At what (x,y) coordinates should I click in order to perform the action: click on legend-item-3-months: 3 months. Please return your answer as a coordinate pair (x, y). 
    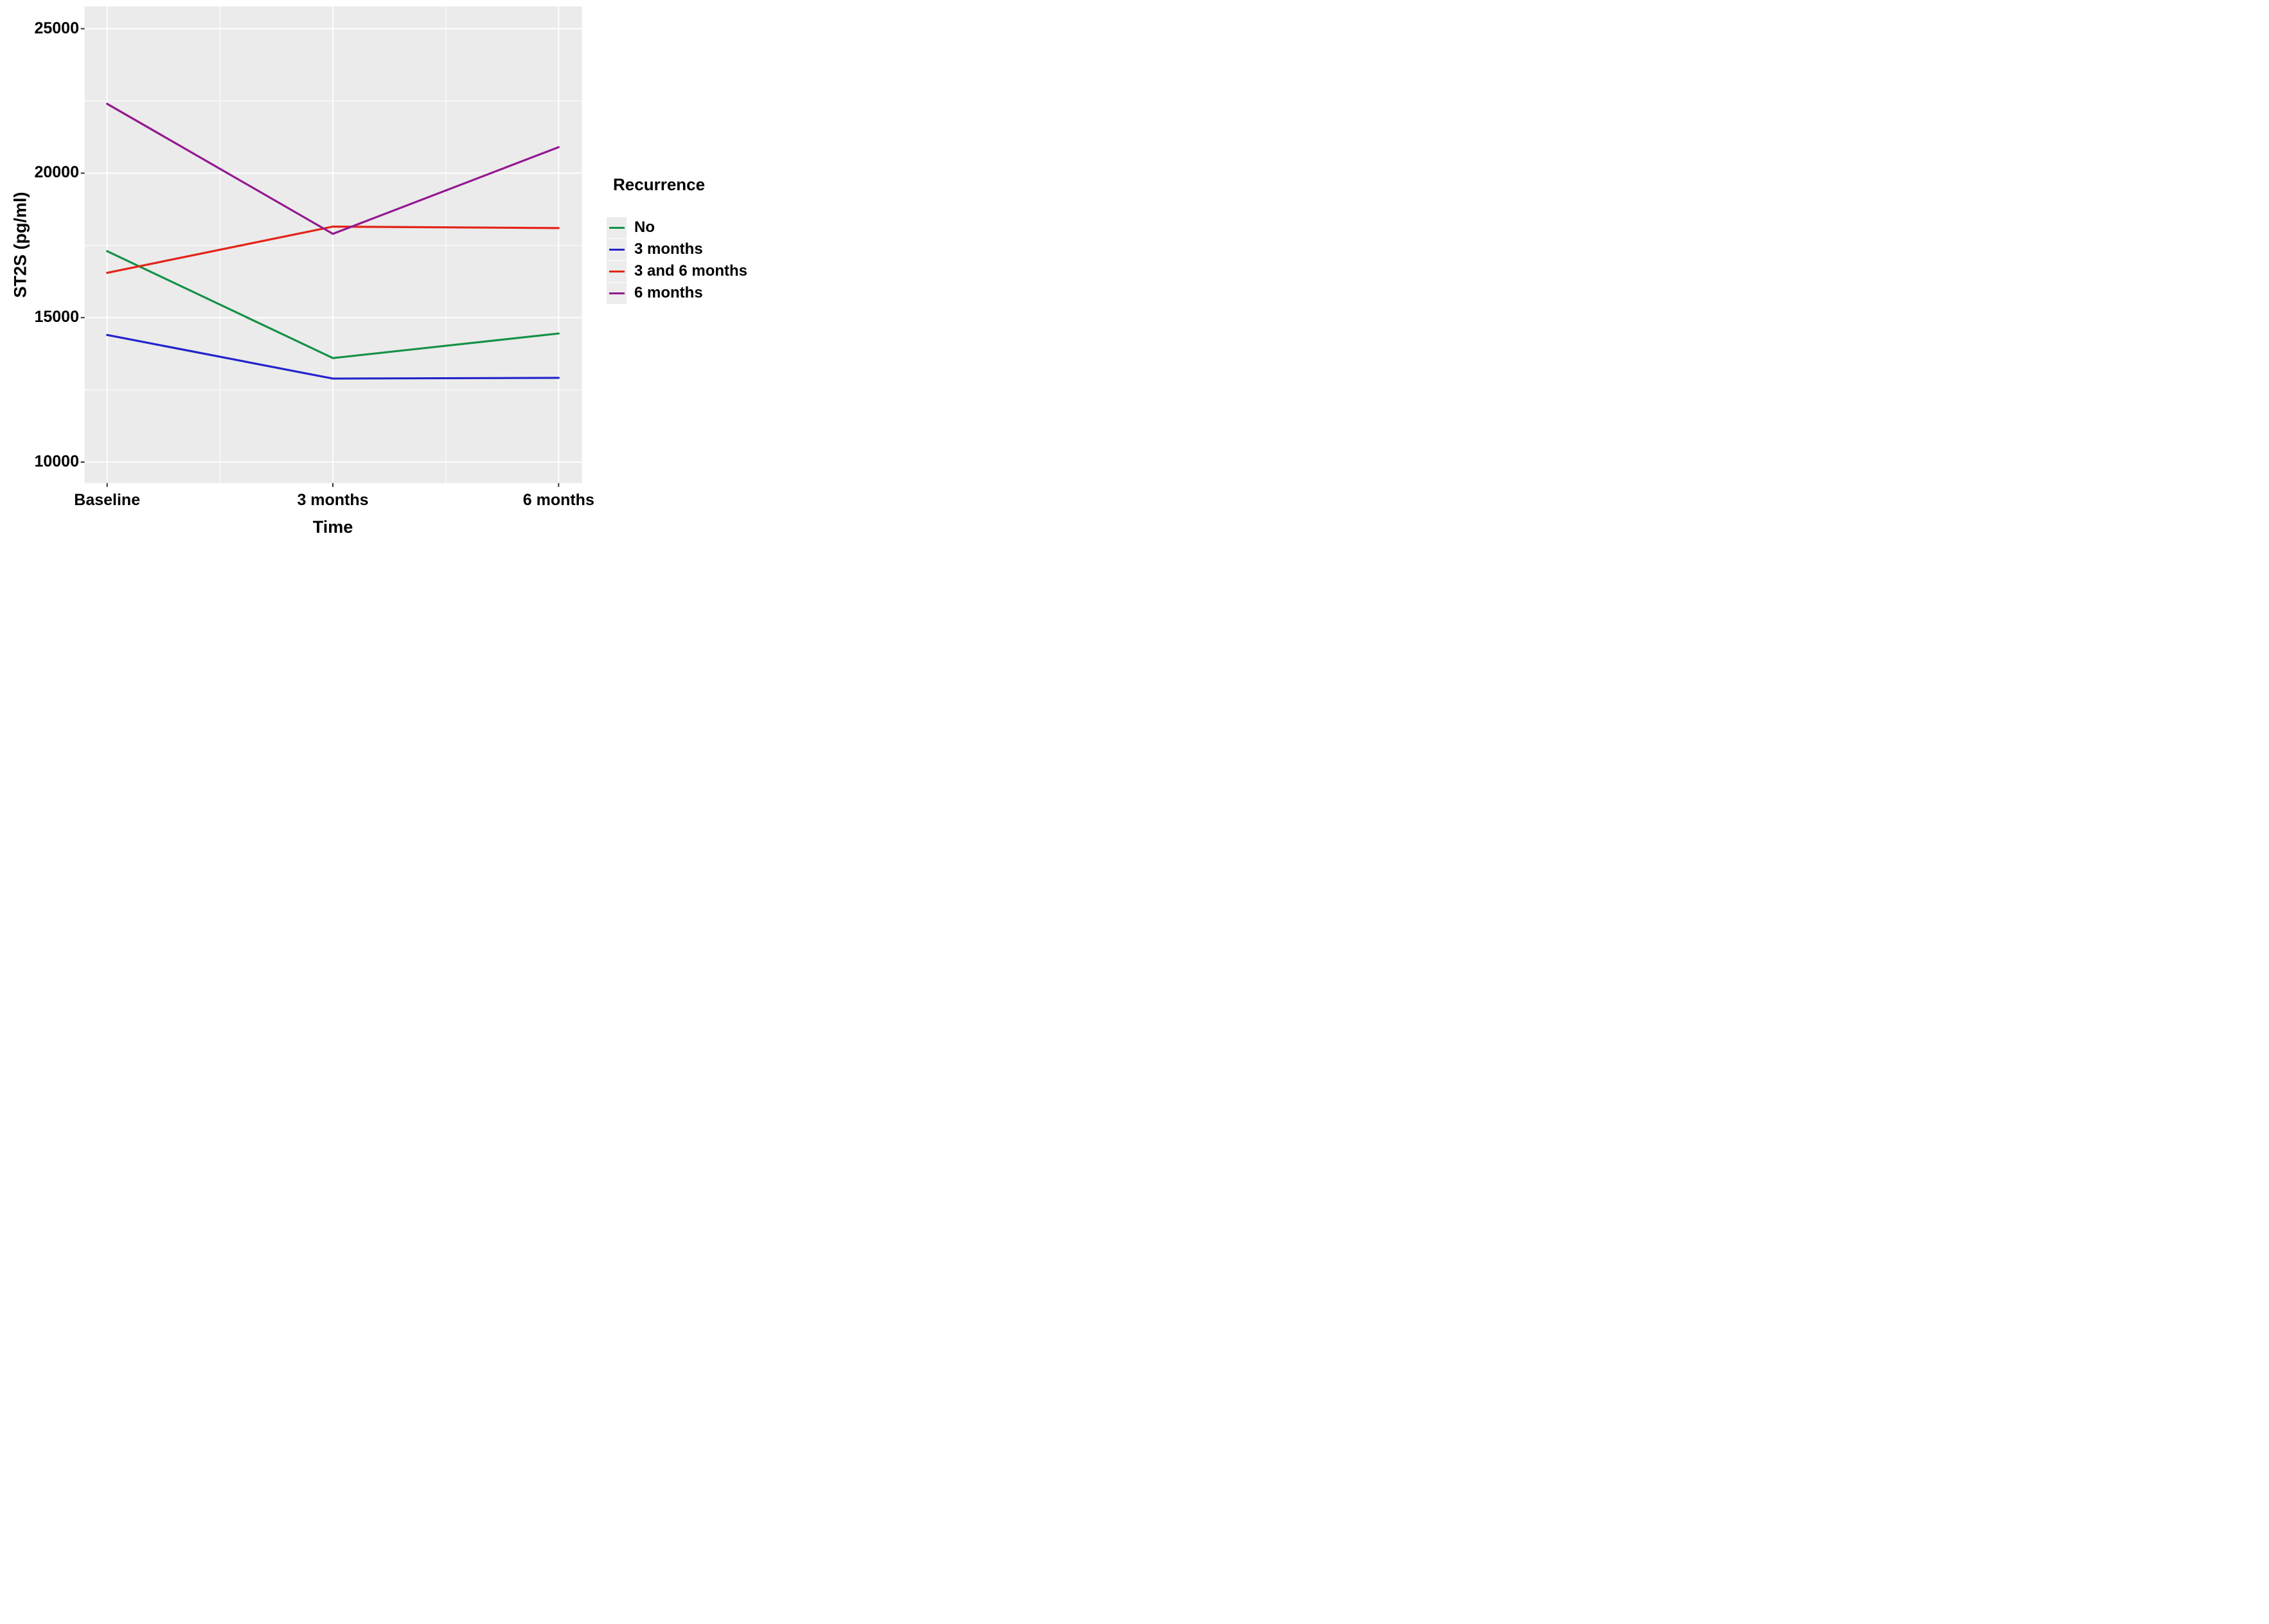
    Looking at the image, I should click on (680, 249).